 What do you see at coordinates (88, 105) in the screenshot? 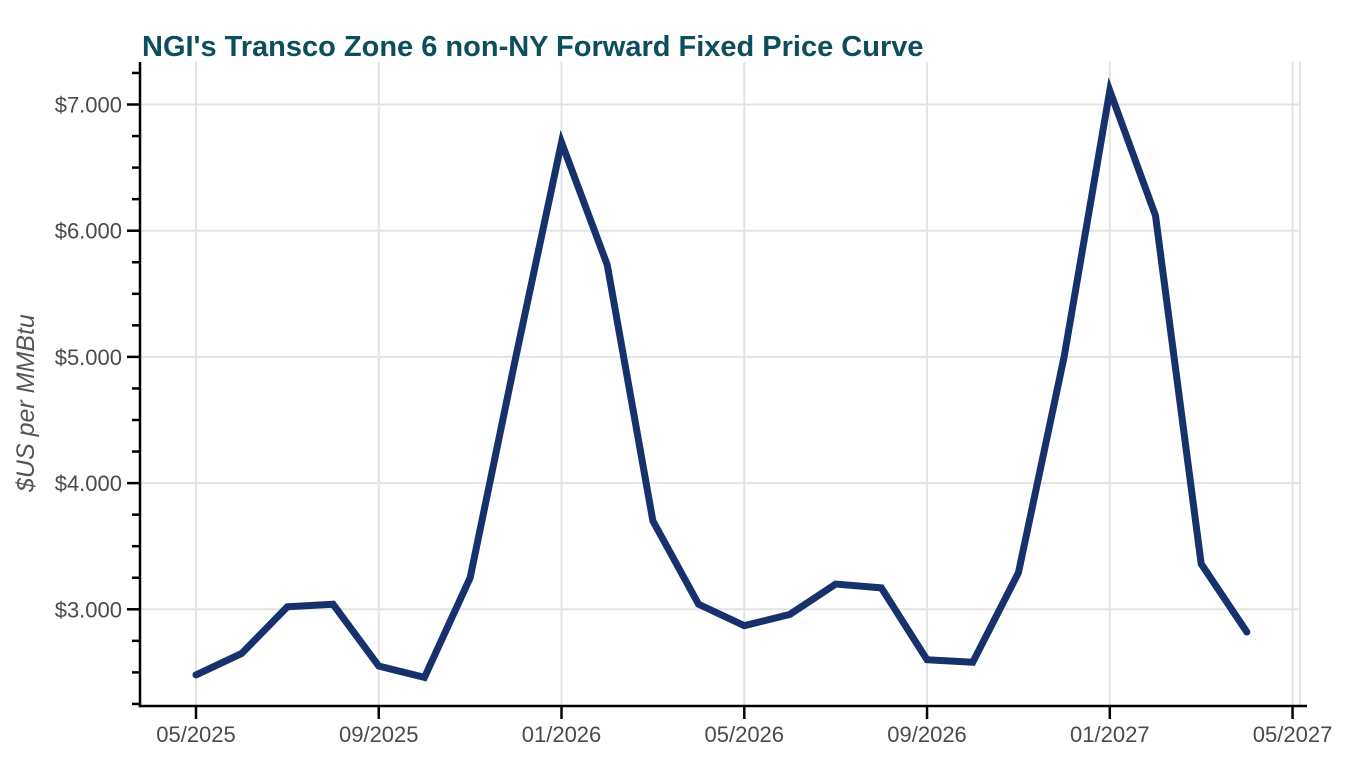
I see `y-tick-label: $7.000` at bounding box center [88, 105].